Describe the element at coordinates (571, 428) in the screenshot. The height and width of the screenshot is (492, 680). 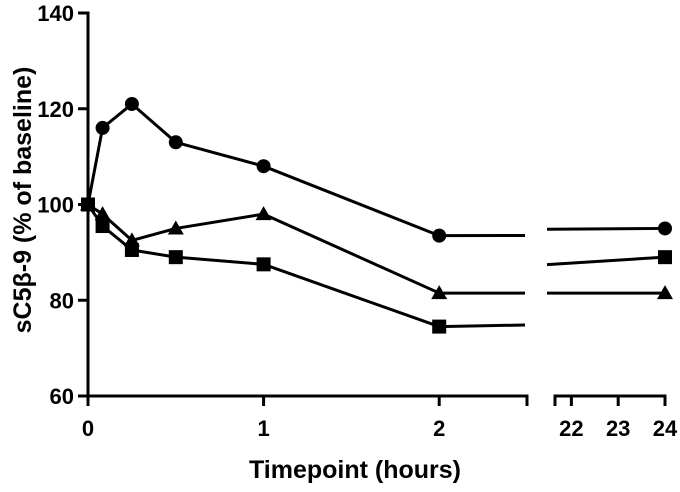
I see `x-tick-label-22: 22` at that location.